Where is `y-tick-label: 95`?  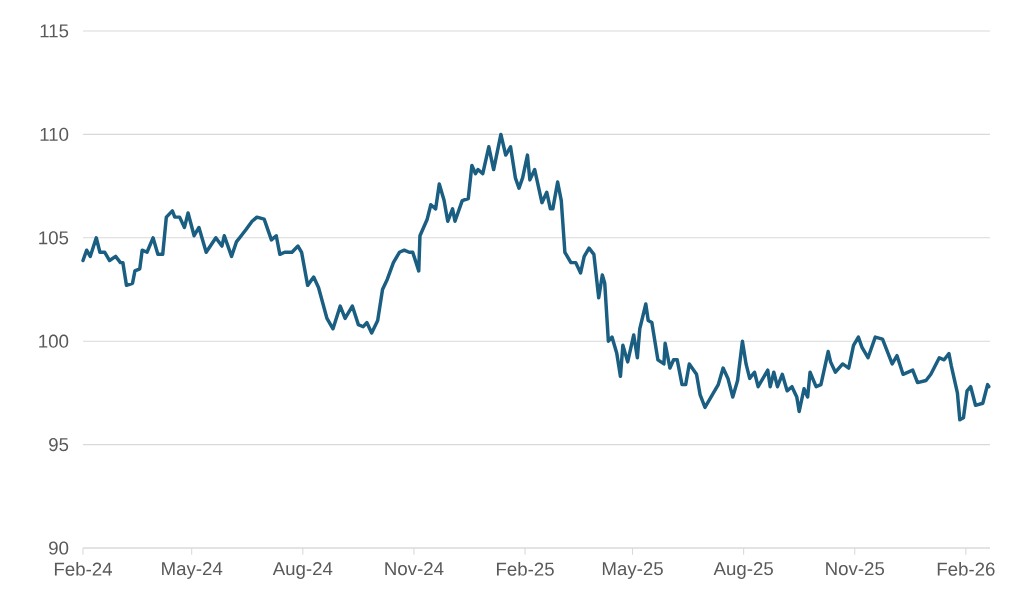 y-tick-label: 95 is located at coordinates (59, 444).